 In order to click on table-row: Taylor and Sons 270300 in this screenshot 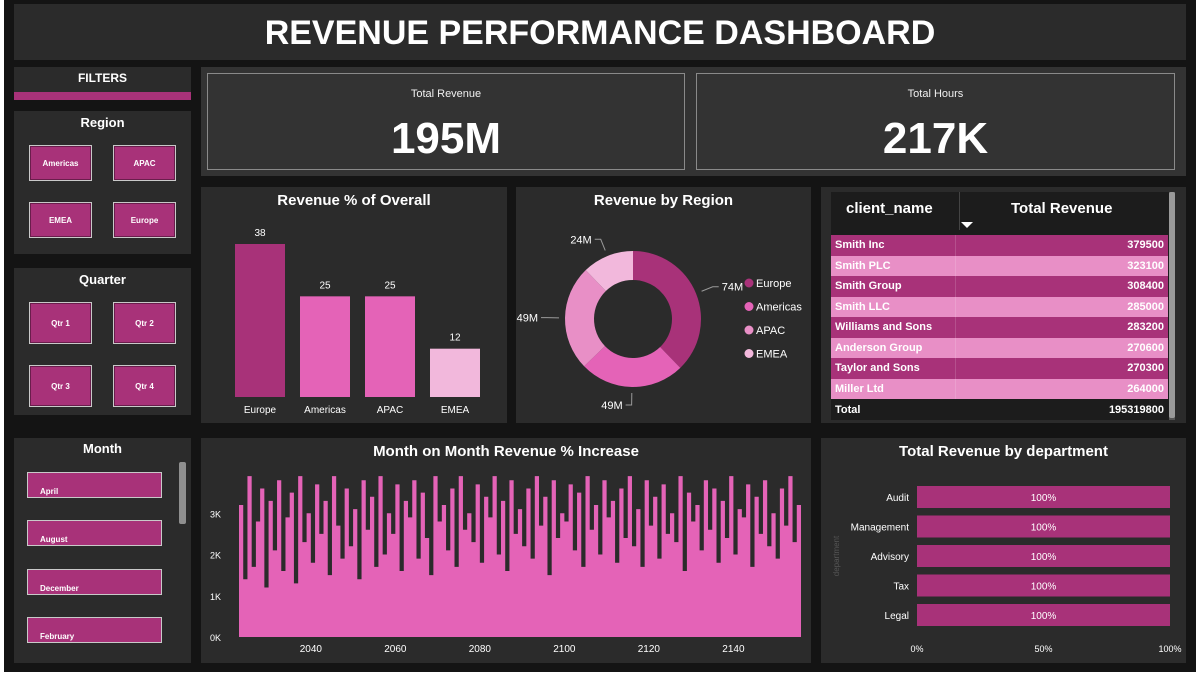, I will do `click(999, 368)`.